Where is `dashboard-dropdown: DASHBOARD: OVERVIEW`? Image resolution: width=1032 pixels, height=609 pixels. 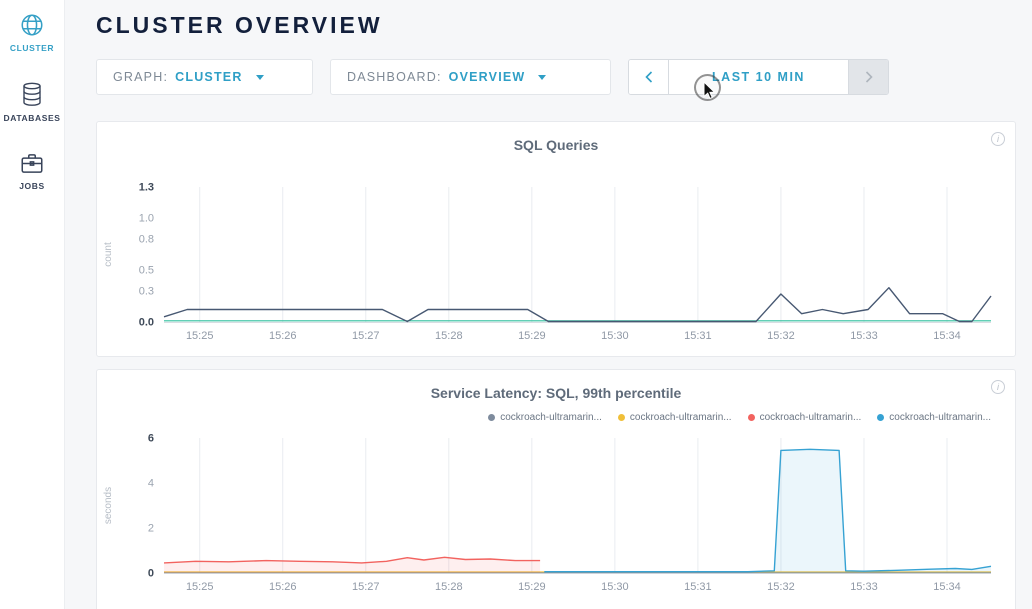 dashboard-dropdown: DASHBOARD: OVERVIEW is located at coordinates (470, 77).